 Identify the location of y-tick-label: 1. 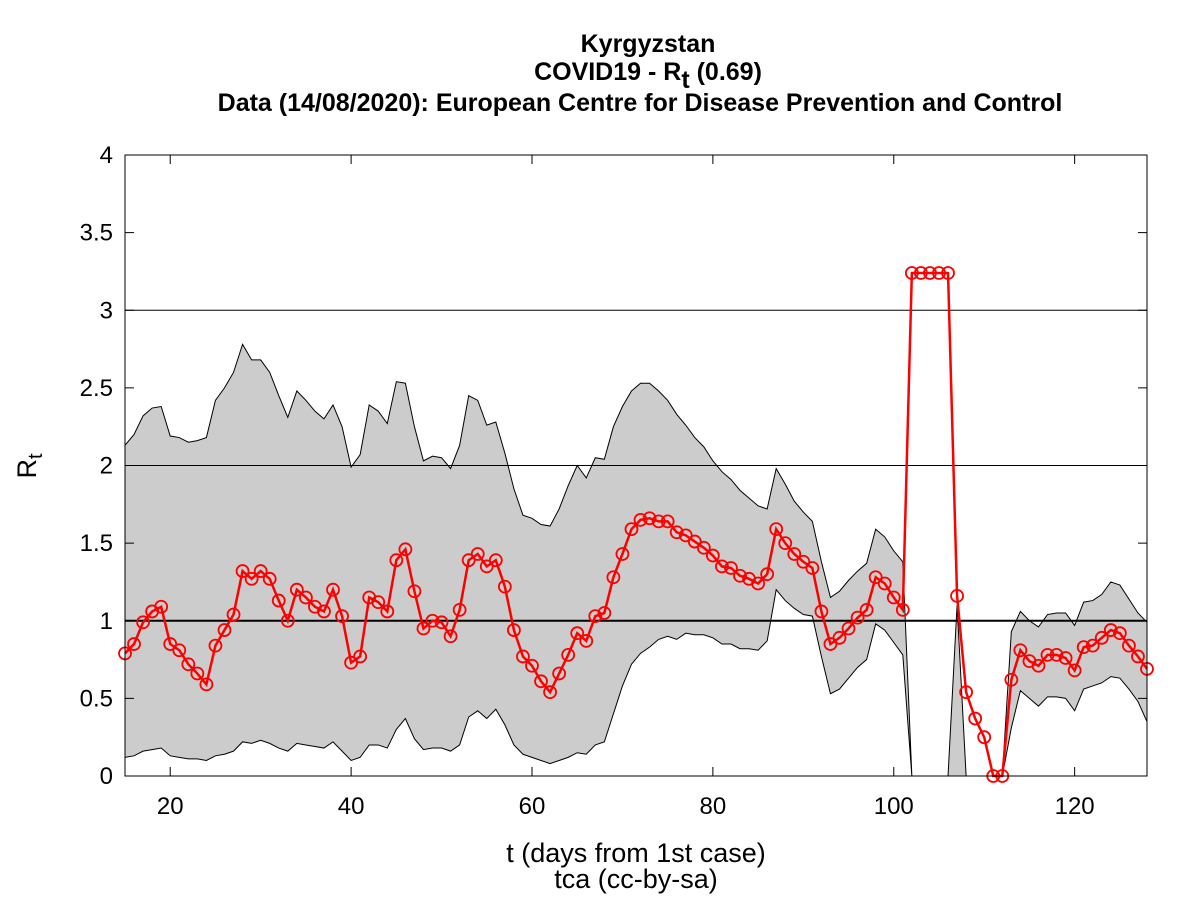
(106, 621).